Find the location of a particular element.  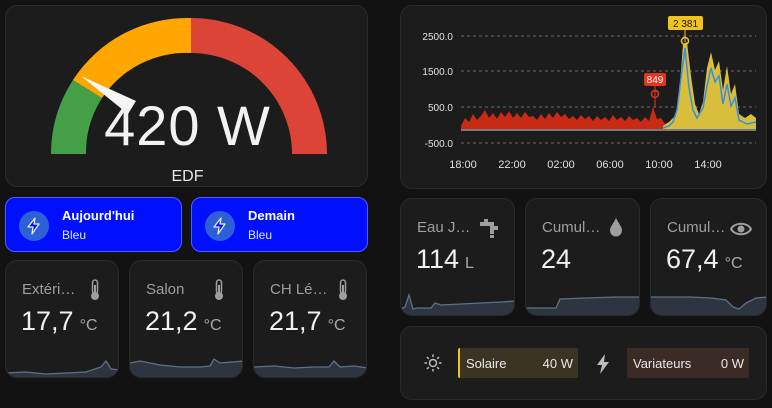

tile-tomorrow-subtitle: Bleu is located at coordinates (260, 235).